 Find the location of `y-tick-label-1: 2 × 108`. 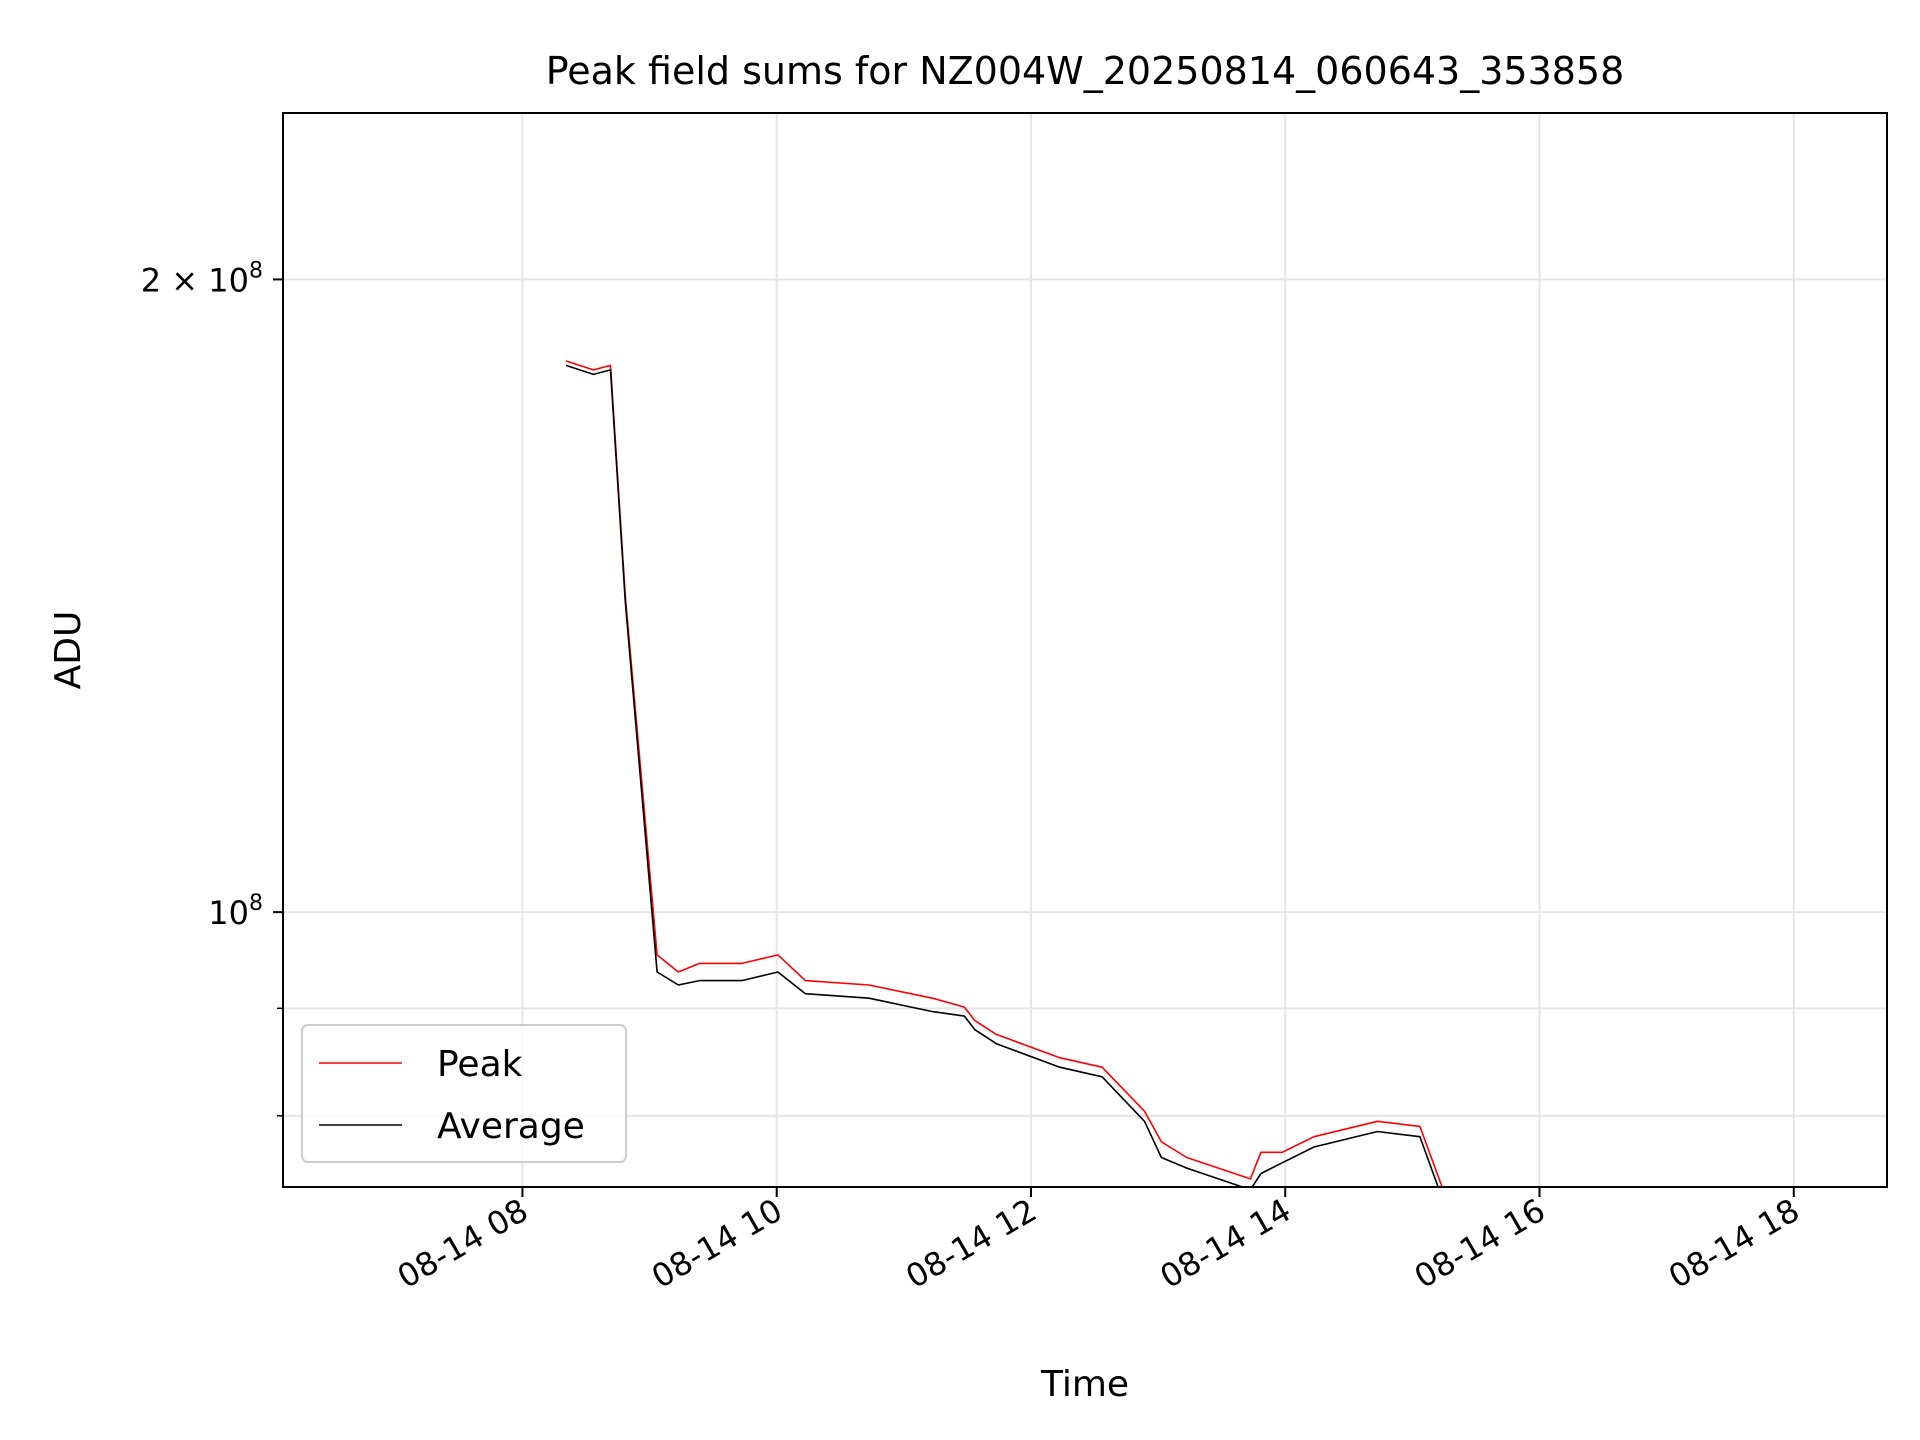

y-tick-label-1: 2 × 108 is located at coordinates (202, 278).